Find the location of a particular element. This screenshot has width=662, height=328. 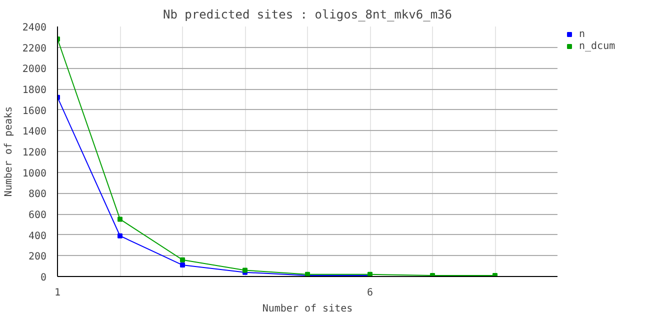

y-tick-label: 1400 is located at coordinates (34, 132).